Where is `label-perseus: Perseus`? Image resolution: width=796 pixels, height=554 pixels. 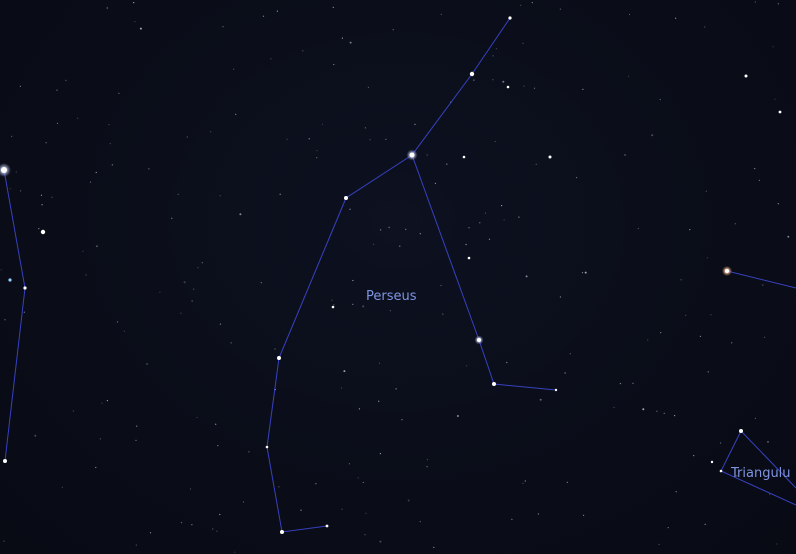
label-perseus: Perseus is located at coordinates (391, 296).